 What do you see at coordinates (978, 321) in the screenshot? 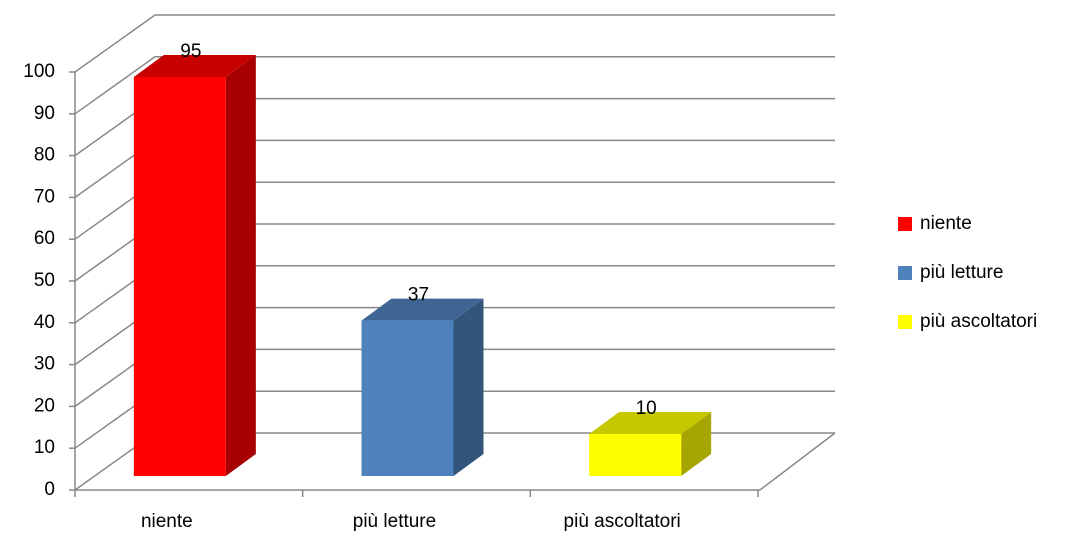
I see `legend-label: più ascoltatori` at bounding box center [978, 321].